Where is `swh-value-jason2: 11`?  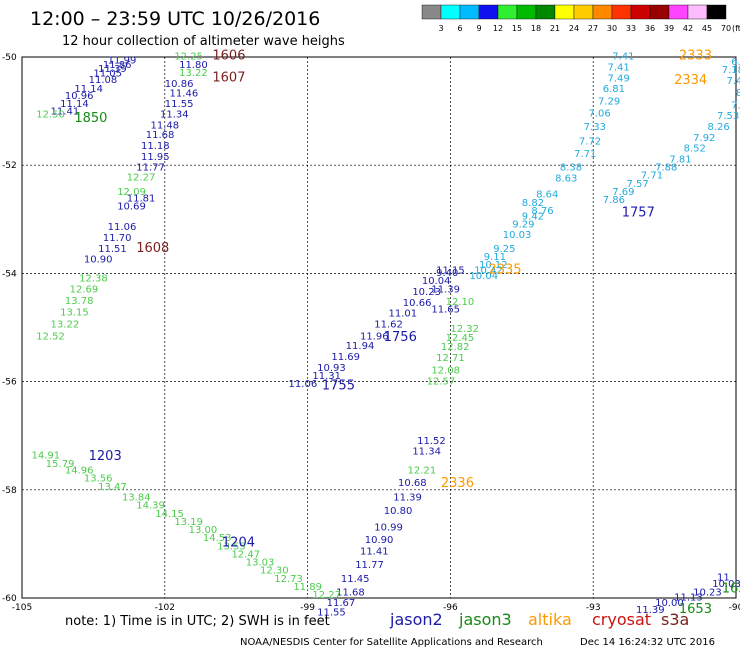 swh-value-jason2: 11 is located at coordinates (723, 578).